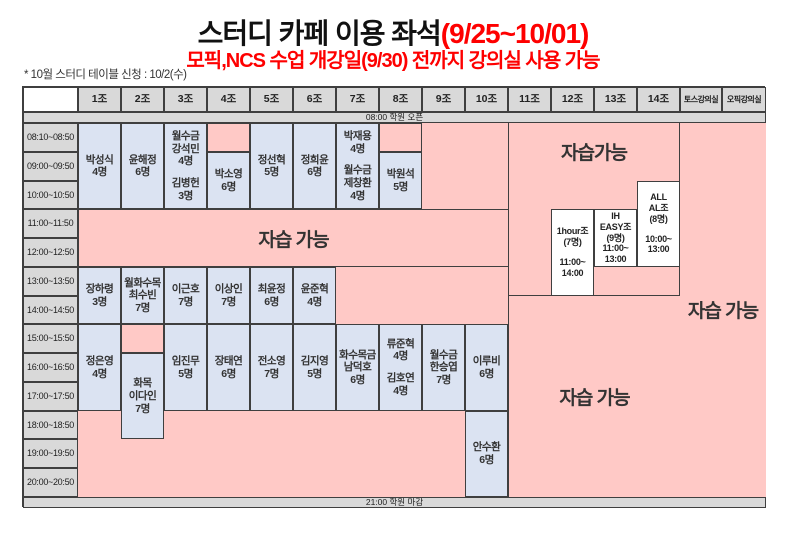 The width and height of the screenshot is (786, 554). What do you see at coordinates (185, 99) in the screenshot?
I see `column-header: 3조` at bounding box center [185, 99].